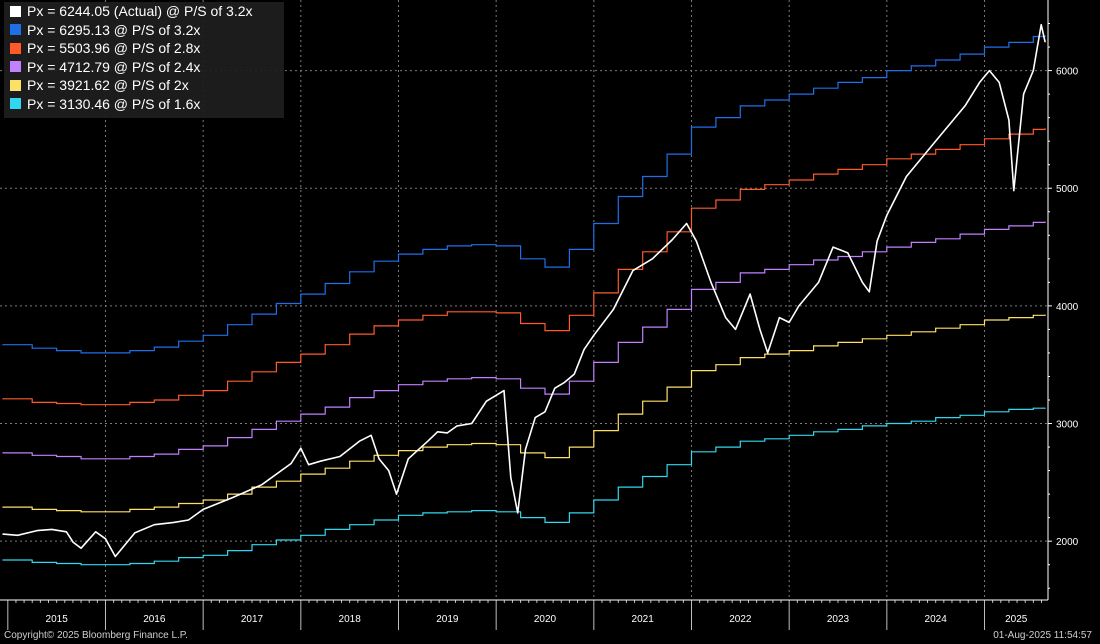  I want to click on legend-label: Px = 3130.46 @ P/S of 1.6x, so click(114, 103).